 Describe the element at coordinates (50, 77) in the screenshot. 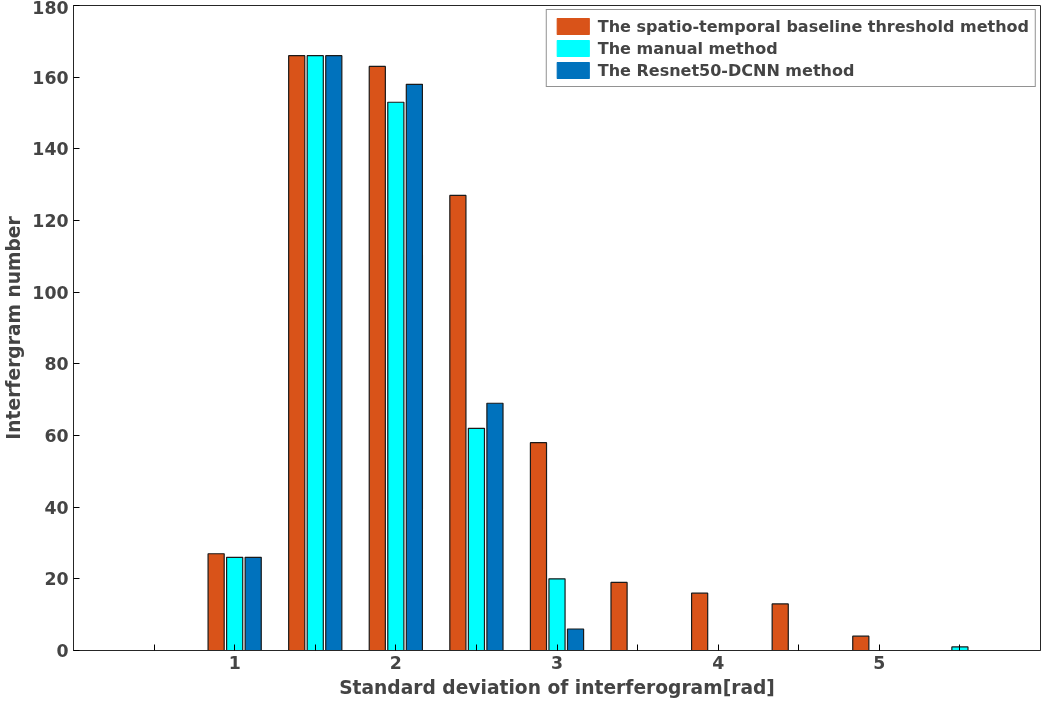

I see `y-tick-label: 160` at that location.